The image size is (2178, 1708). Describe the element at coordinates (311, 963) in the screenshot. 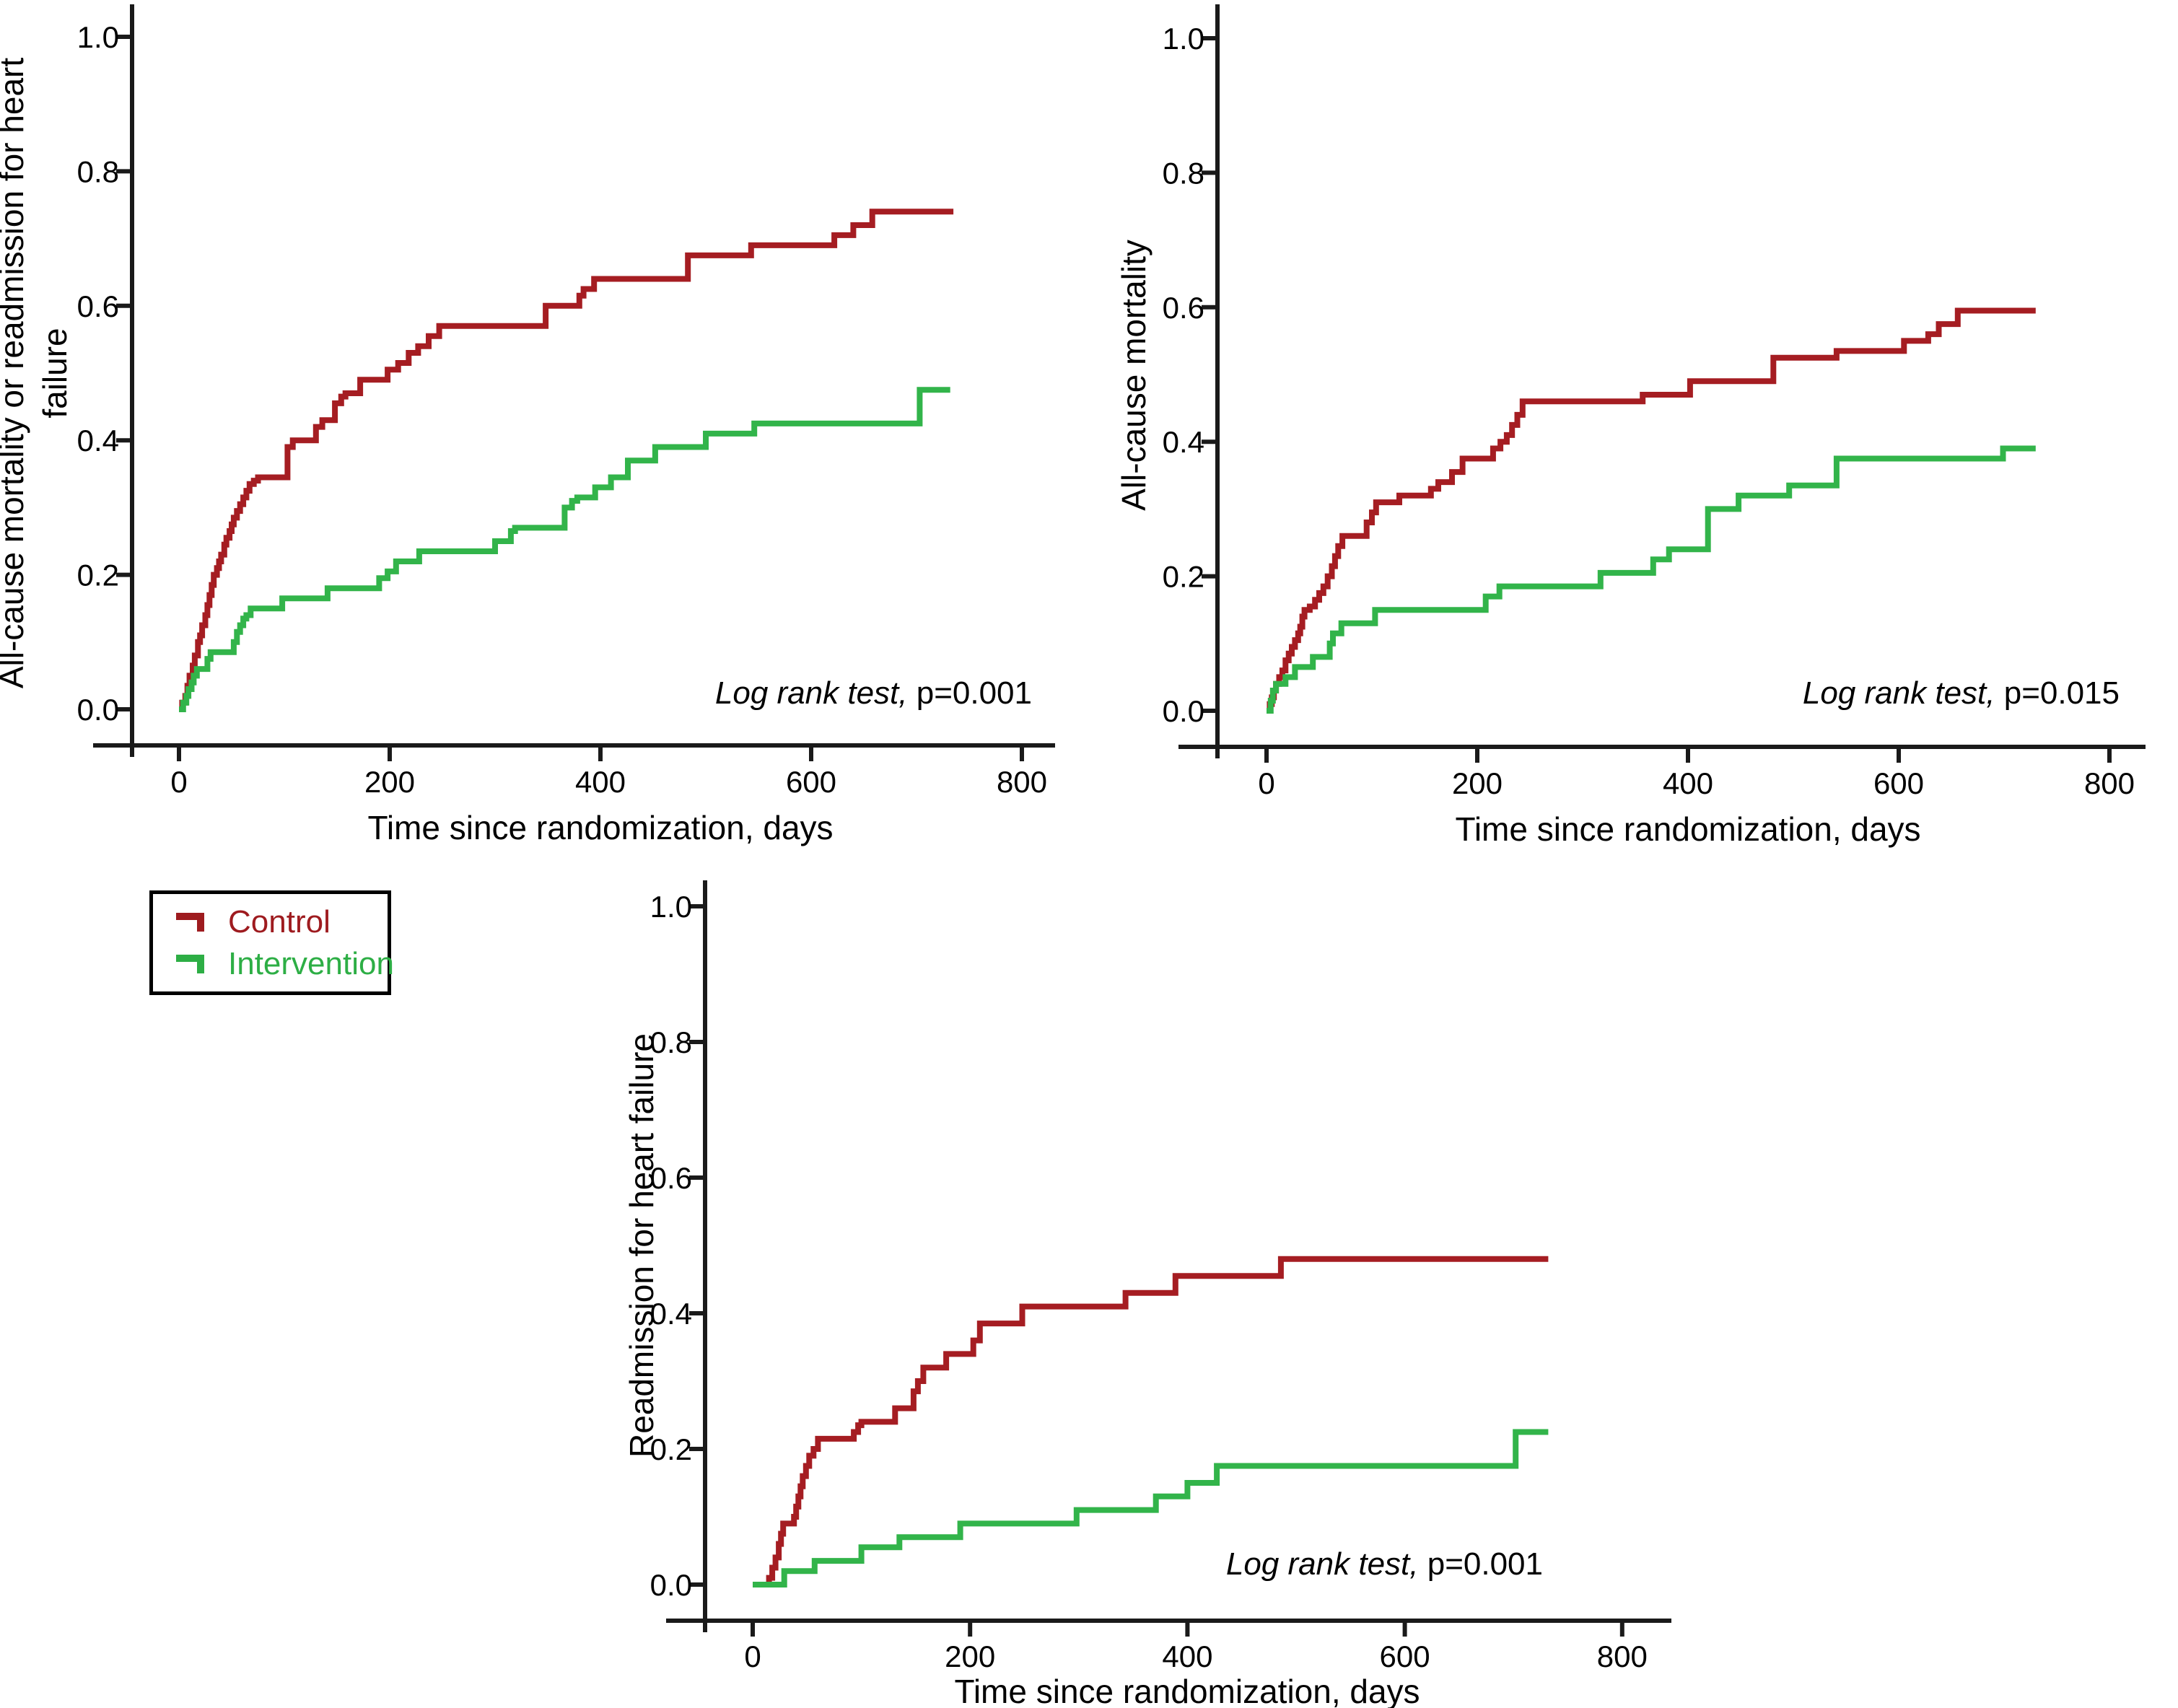

I see `legend-label-intervention: Intervention` at that location.